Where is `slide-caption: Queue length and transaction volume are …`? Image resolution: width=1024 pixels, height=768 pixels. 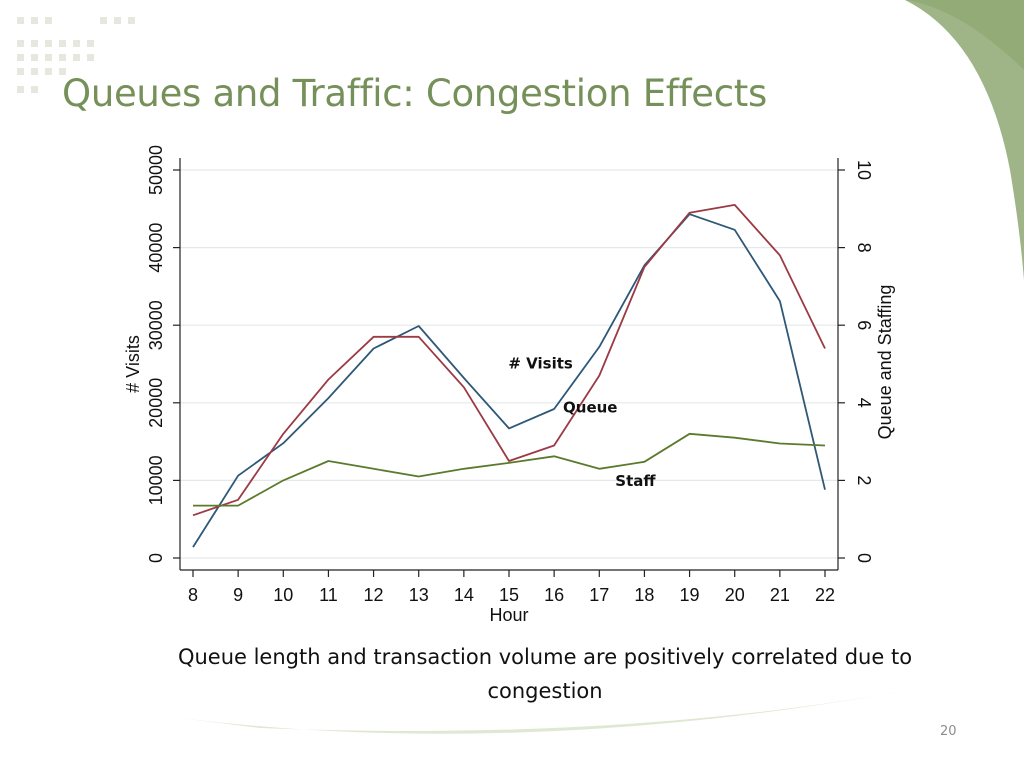
slide-caption: Queue length and transaction volume are … is located at coordinates (545, 674).